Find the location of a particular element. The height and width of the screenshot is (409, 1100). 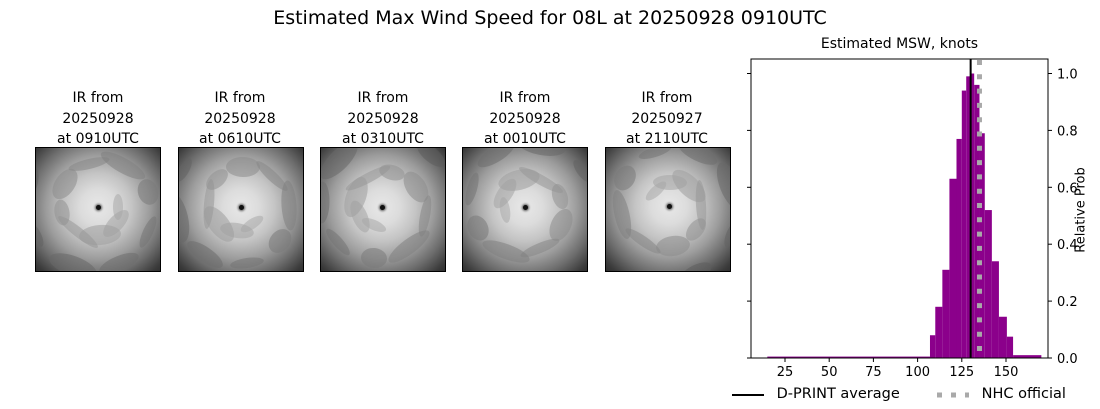

x-tick-label: 100 is located at coordinates (917, 372).